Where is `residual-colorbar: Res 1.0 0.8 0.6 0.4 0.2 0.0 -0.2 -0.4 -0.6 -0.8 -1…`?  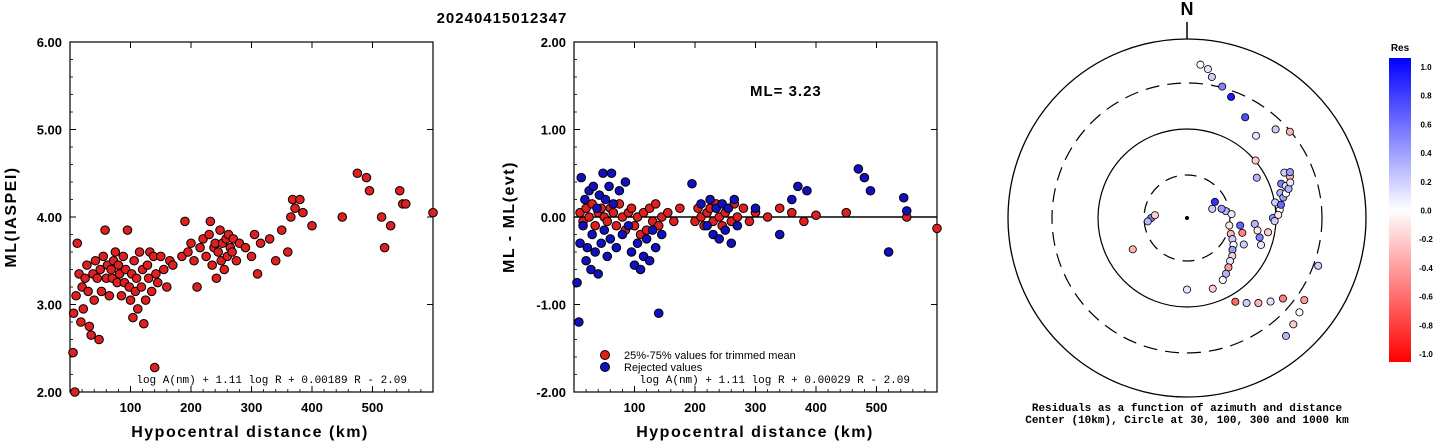
residual-colorbar: Res 1.0 0.8 0.6 0.4 0.2 0.0 -0.2 -0.4 -0.6 -0.8 -1… is located at coordinates (1411, 202).